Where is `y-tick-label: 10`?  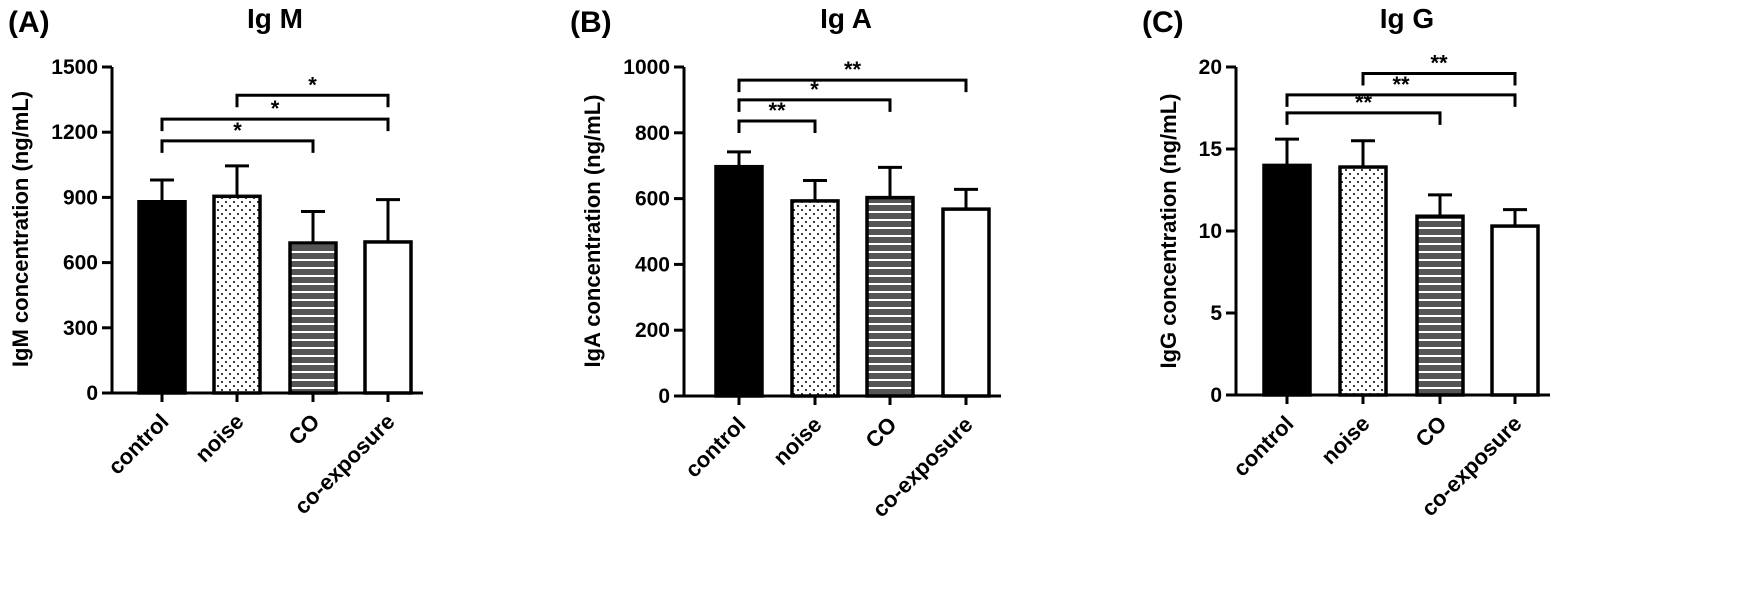 y-tick-label: 10 is located at coordinates (1210, 231).